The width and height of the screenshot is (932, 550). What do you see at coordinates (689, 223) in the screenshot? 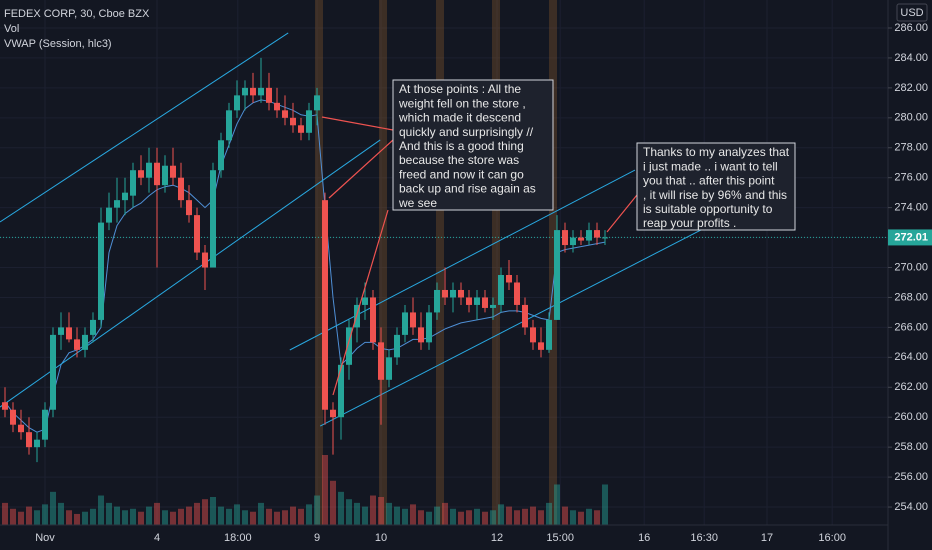
I see `annotation-text: reap your profits .` at bounding box center [689, 223].